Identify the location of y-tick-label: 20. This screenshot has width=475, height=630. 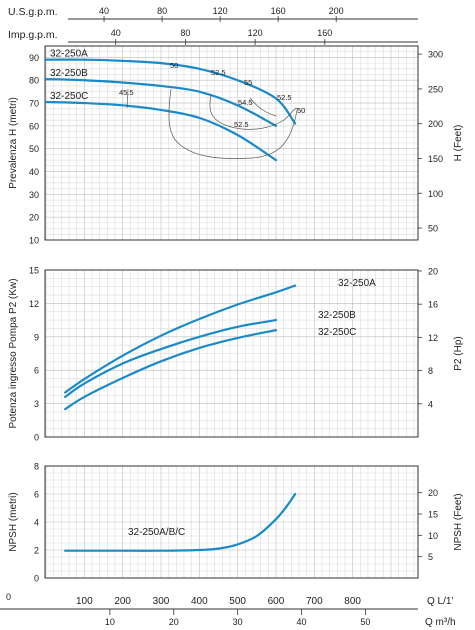
(34, 218).